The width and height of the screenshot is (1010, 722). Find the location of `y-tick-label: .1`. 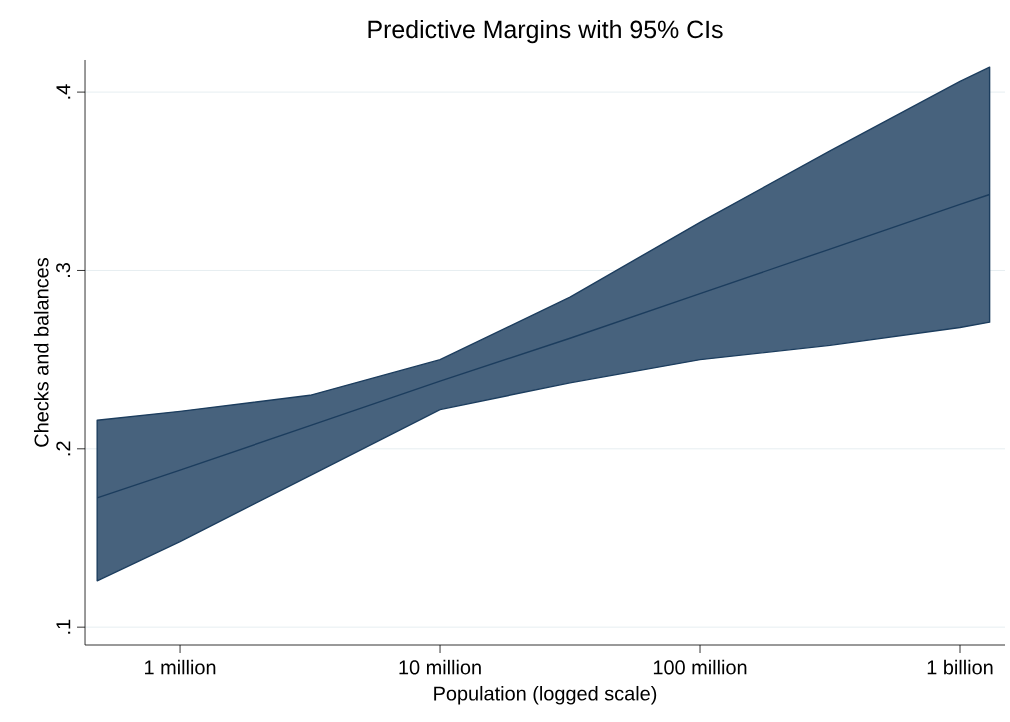

y-tick-label: .1 is located at coordinates (63, 626).